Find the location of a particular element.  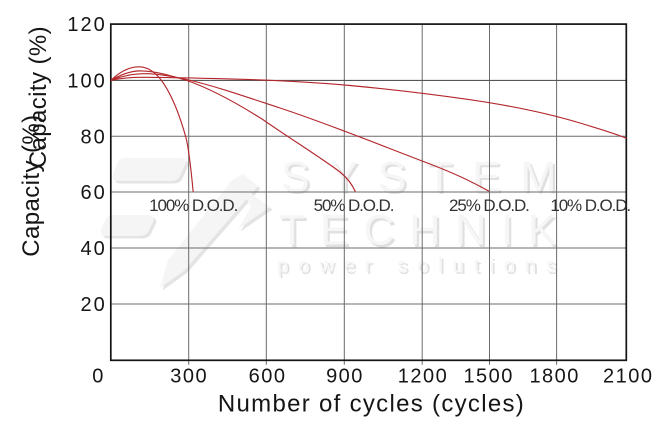

svg-text: 120 is located at coordinates (86, 25).